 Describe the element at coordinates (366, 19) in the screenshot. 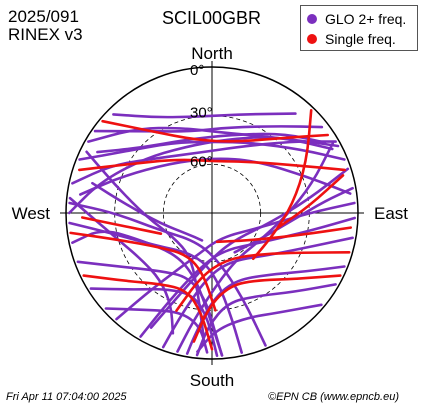

I see `legend-label-glo: GLO 2+ freq.` at that location.